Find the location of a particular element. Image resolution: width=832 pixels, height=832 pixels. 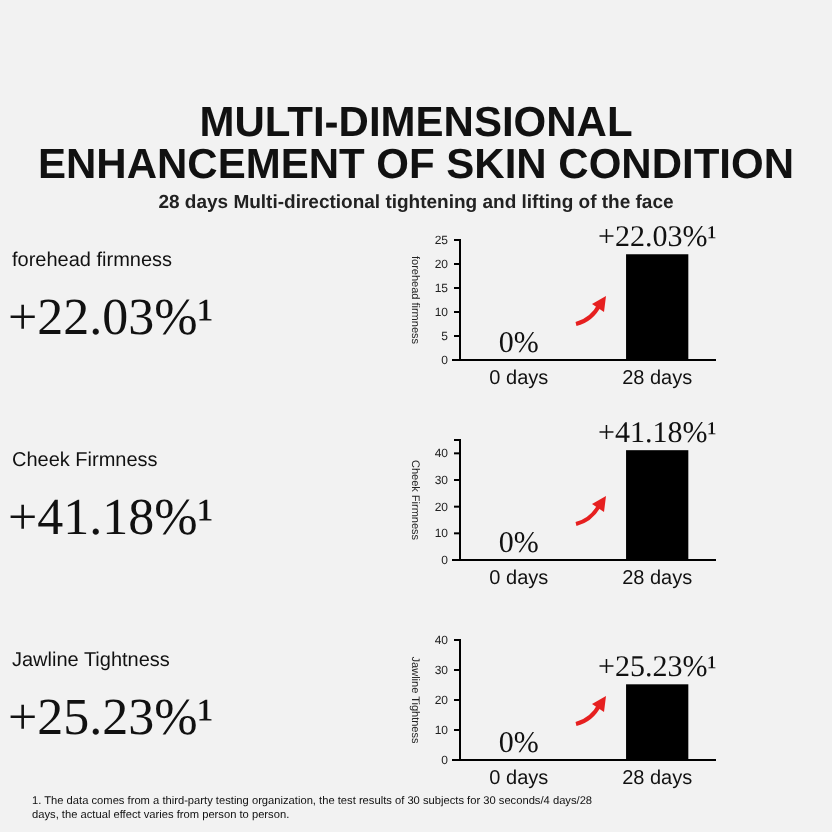

text: forehead firmness is located at coordinates (92, 261).